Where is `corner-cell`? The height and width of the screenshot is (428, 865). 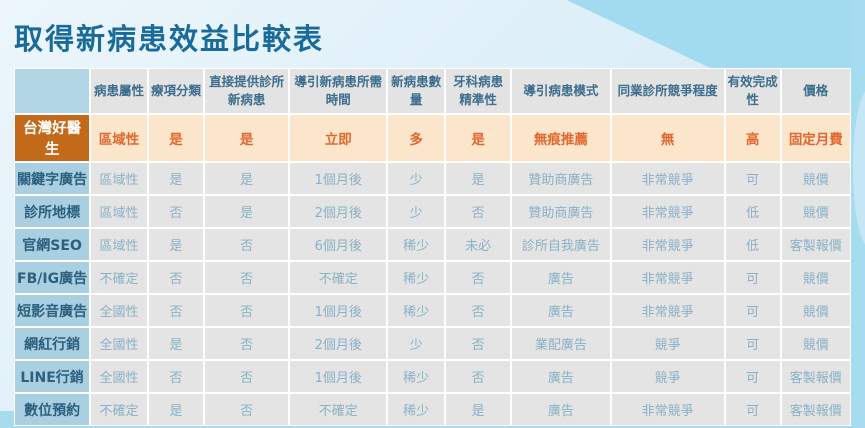
corner-cell is located at coordinates (52, 91).